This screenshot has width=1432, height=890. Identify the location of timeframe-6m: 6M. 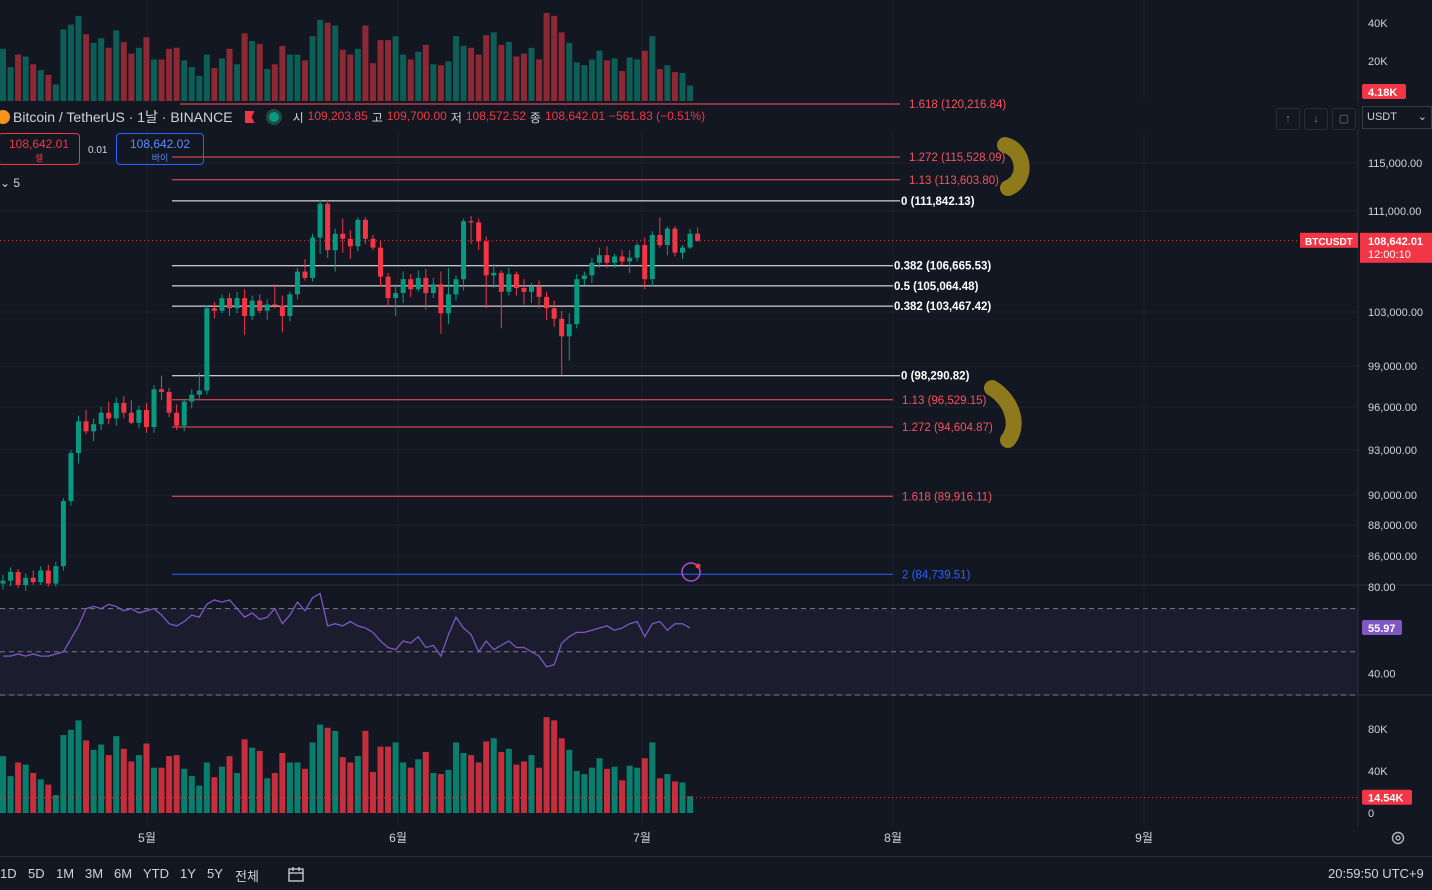
(123, 873).